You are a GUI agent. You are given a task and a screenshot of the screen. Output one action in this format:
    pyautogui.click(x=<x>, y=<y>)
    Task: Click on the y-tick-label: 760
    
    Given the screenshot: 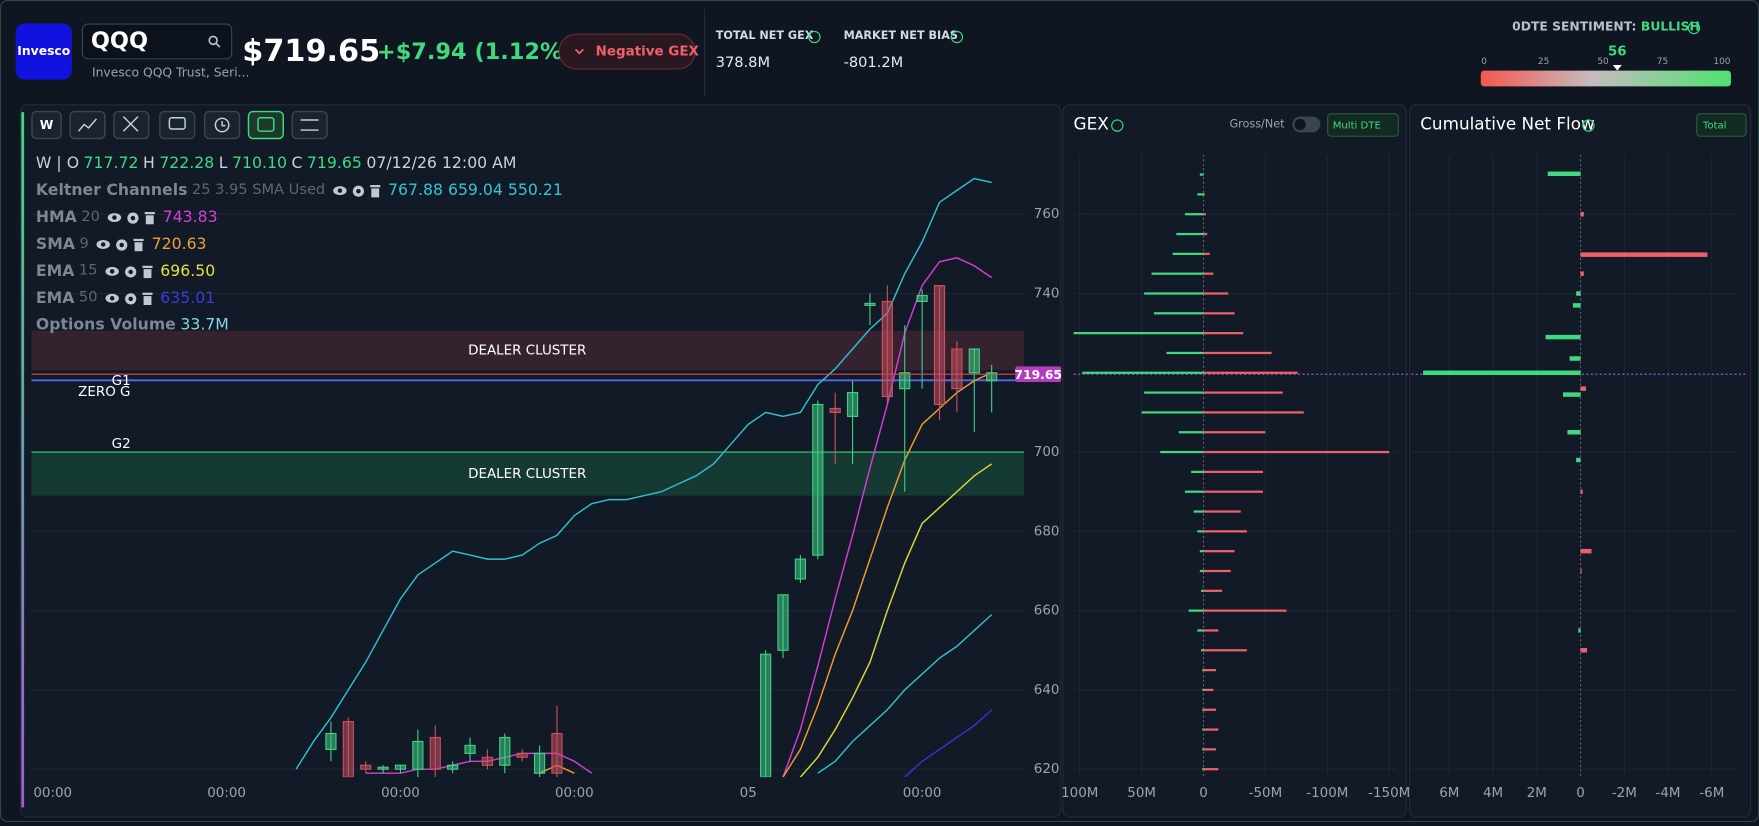 What is the action you would take?
    pyautogui.click(x=1047, y=214)
    